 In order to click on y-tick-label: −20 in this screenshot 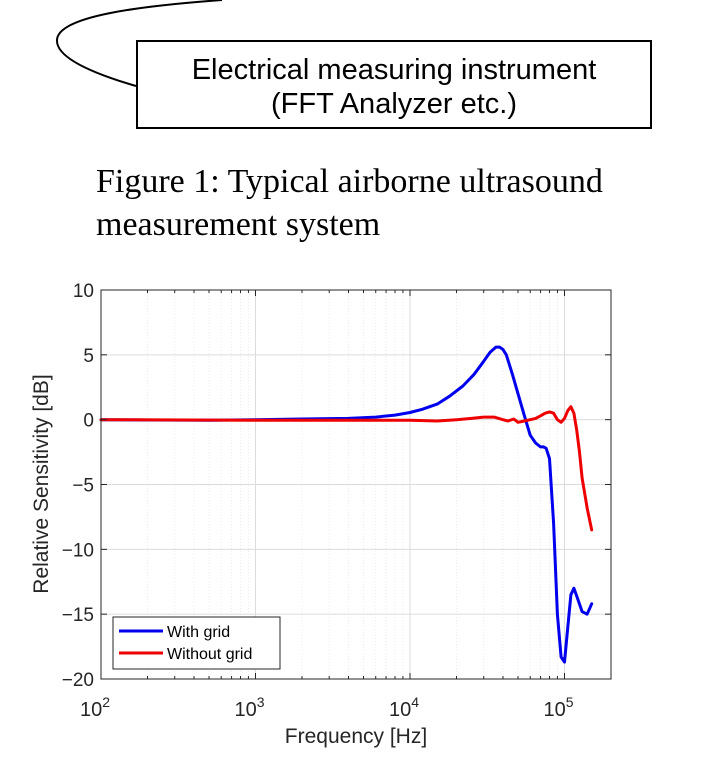, I will do `click(78, 680)`.